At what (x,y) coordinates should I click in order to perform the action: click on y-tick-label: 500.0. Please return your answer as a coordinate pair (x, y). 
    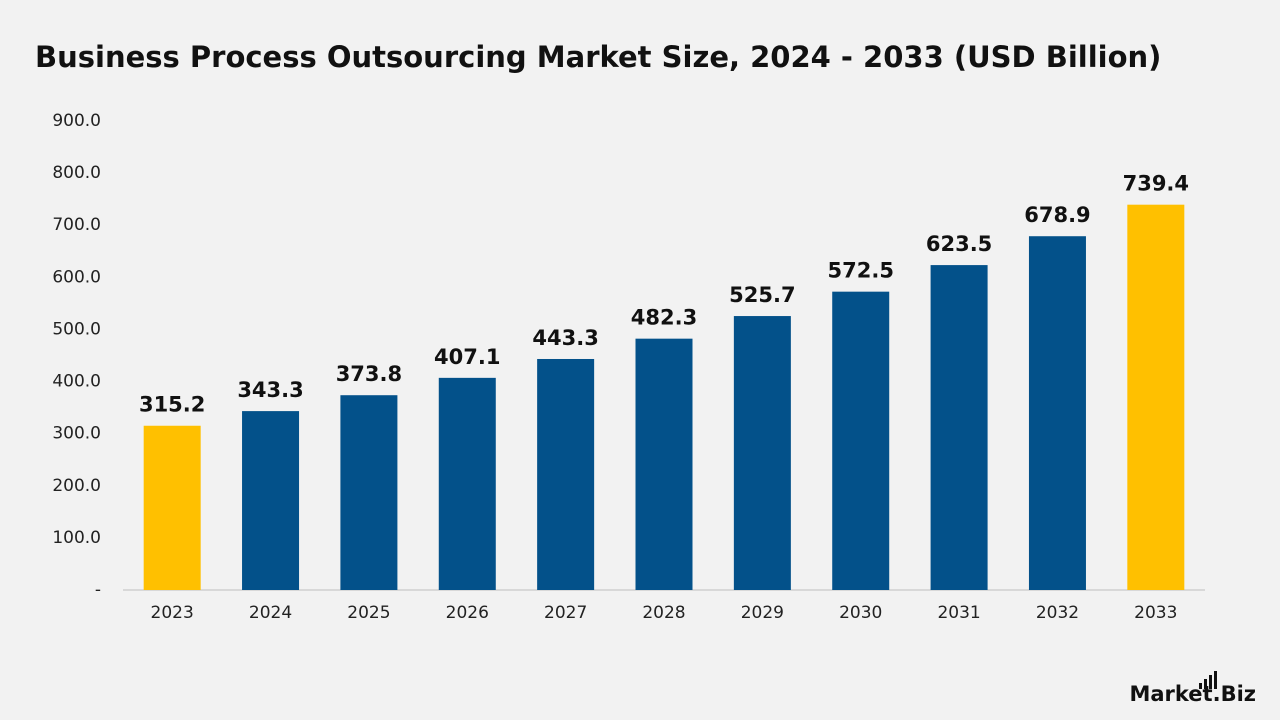
    Looking at the image, I should click on (76, 329).